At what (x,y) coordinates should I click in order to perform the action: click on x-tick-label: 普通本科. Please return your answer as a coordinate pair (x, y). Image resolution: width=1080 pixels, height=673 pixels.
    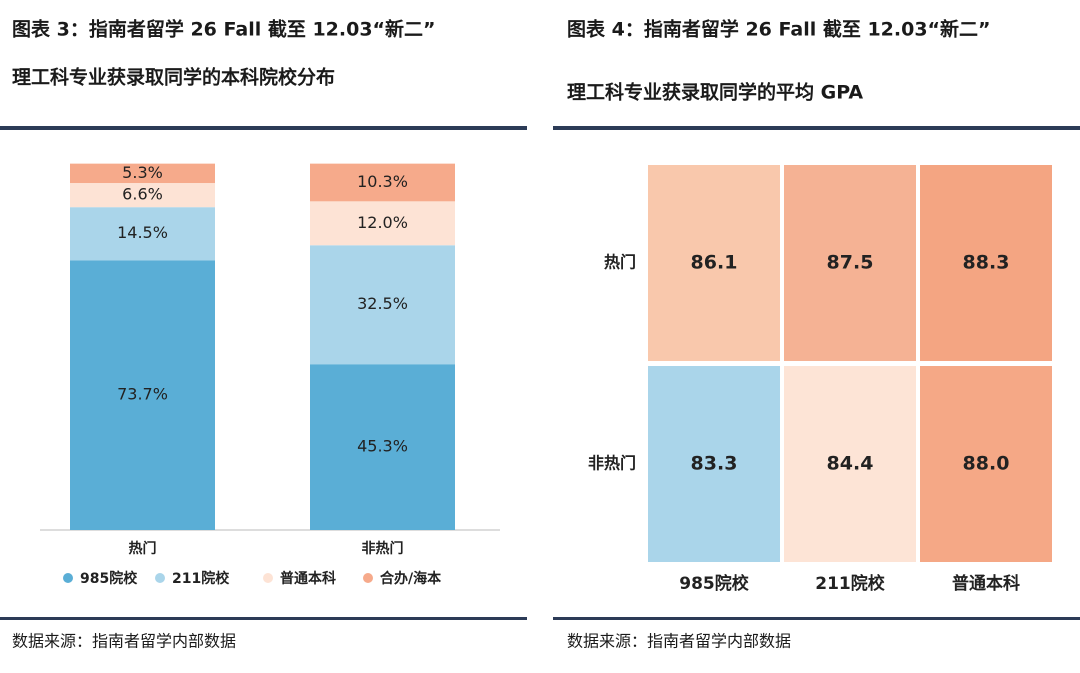
    Looking at the image, I should click on (986, 583).